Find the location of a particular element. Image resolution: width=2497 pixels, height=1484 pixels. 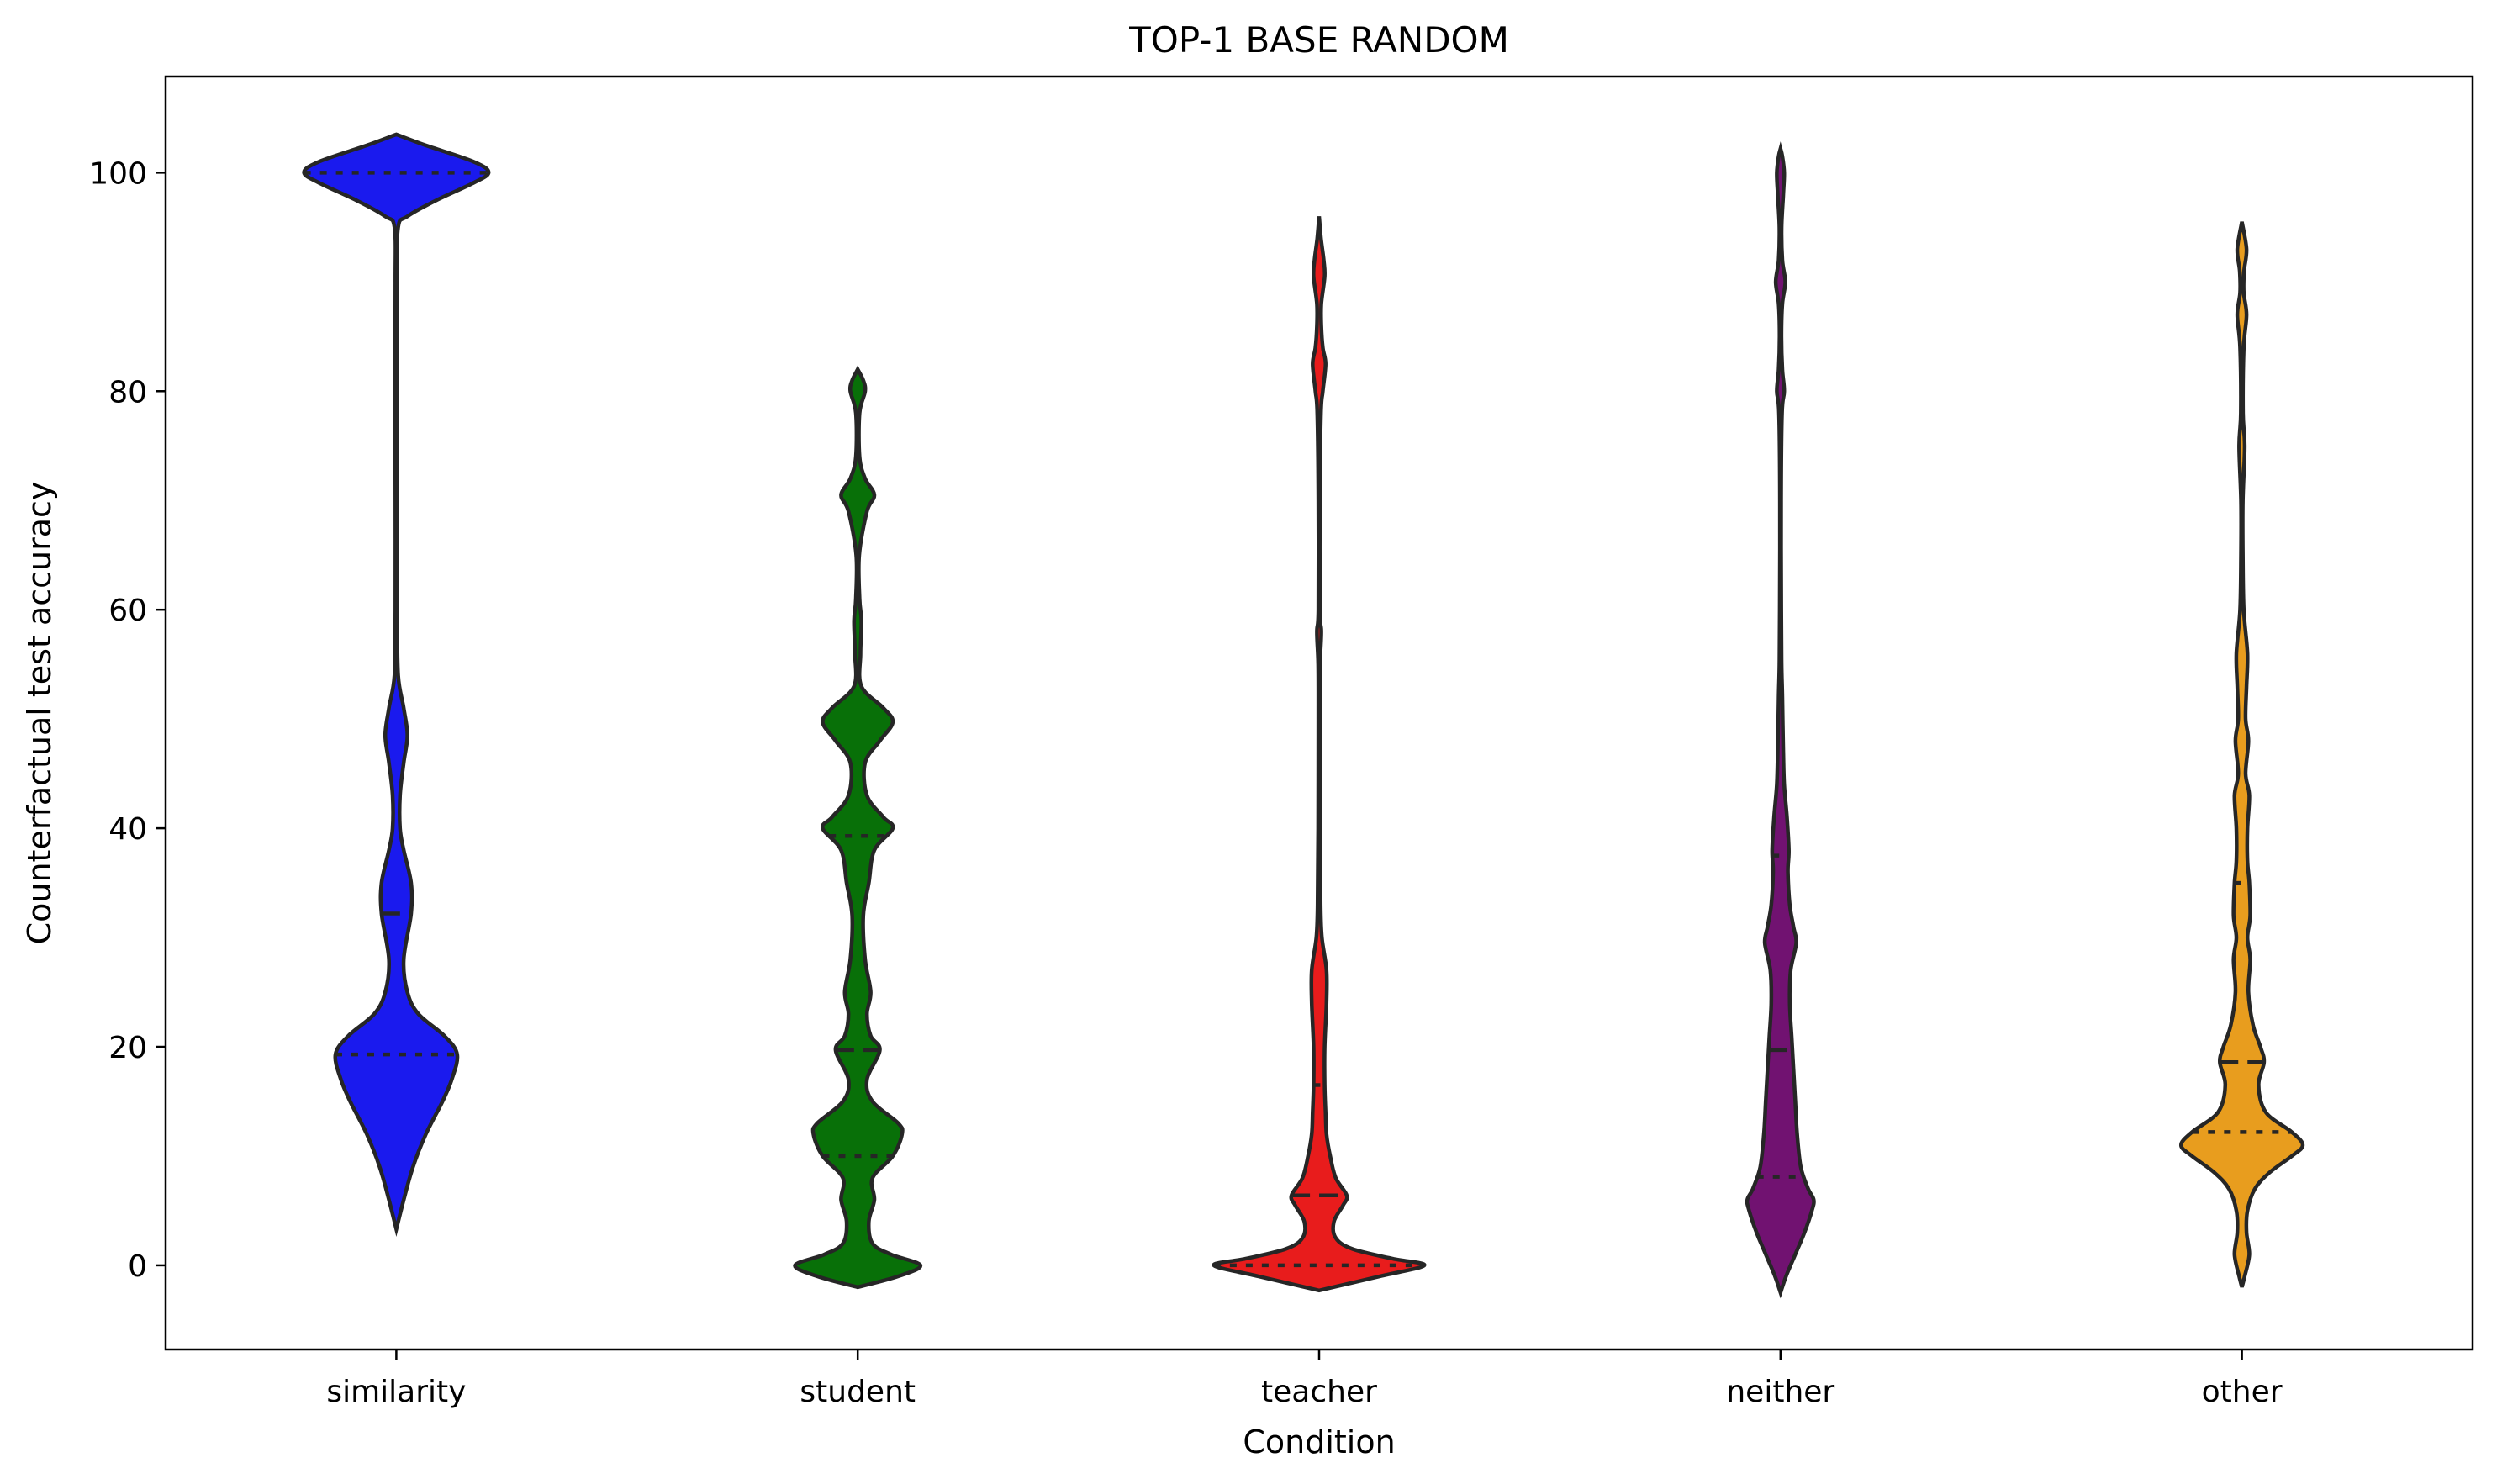

violin-other is located at coordinates (2241, 754).